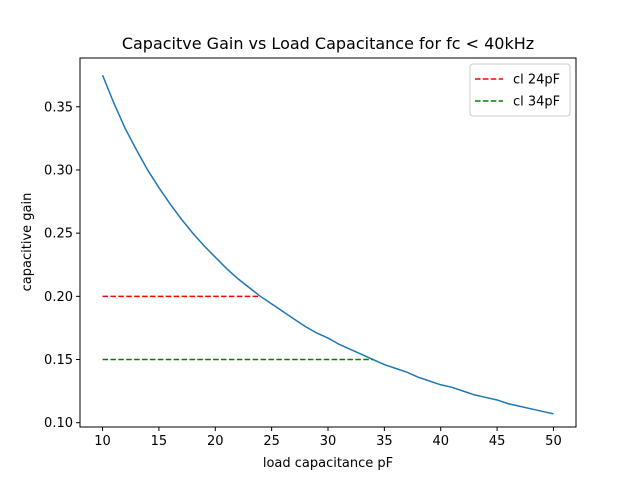 This screenshot has height=480, width=640. Describe the element at coordinates (58, 234) in the screenshot. I see `y-tick-label: 0.25` at that location.